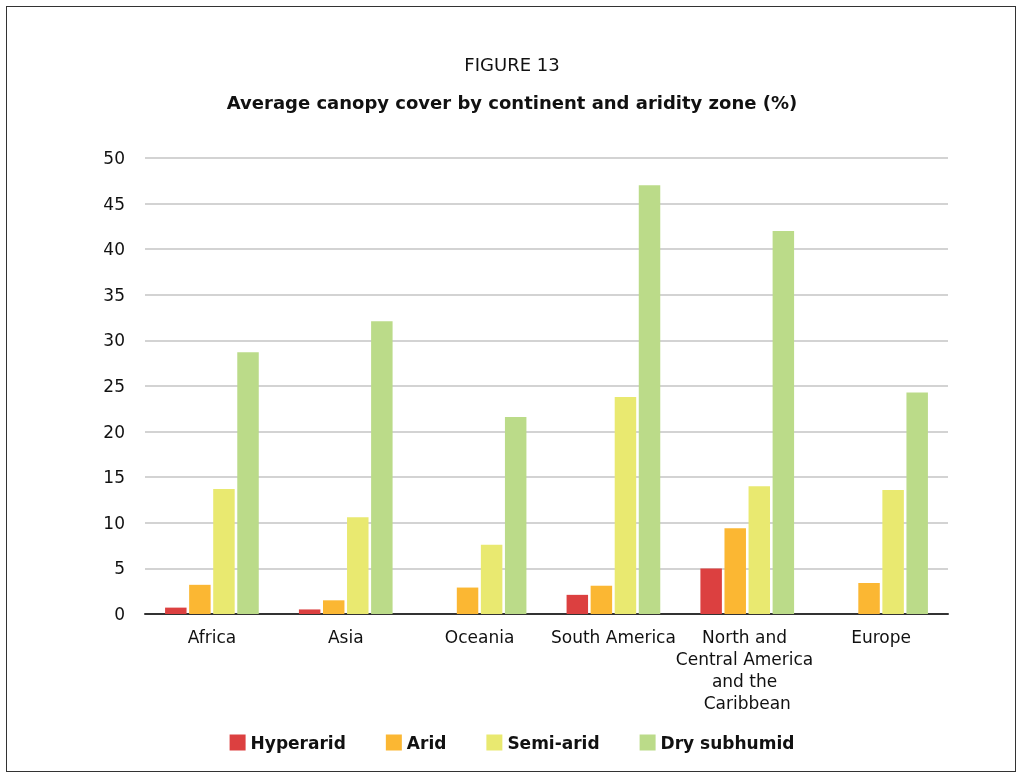 This screenshot has height=778, width=1024. What do you see at coordinates (345, 637) in the screenshot?
I see `x-tick-label: Asia` at bounding box center [345, 637].